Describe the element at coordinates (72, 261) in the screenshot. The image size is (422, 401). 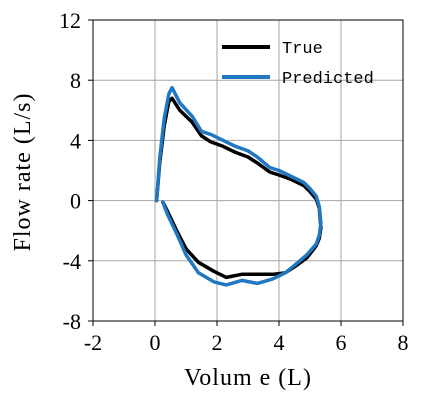
I see `y-tick-label: -4` at that location.